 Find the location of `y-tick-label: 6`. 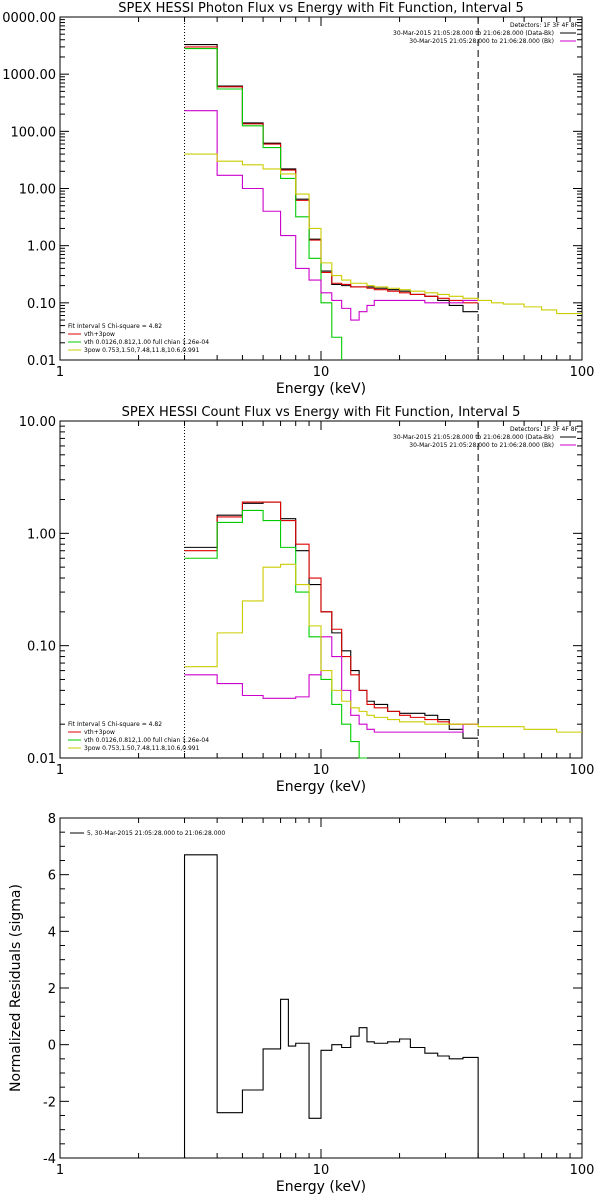

y-tick-label: 6 is located at coordinates (52, 876).